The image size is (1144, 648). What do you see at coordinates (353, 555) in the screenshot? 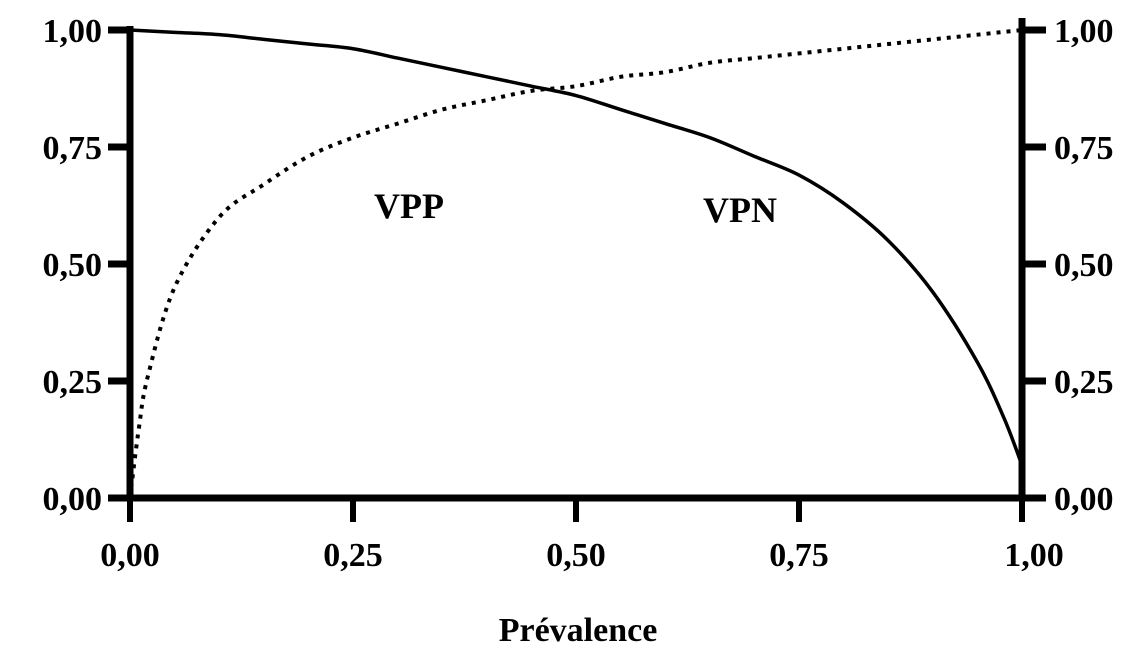
I see `x-tick-label: 0,25` at bounding box center [353, 555].